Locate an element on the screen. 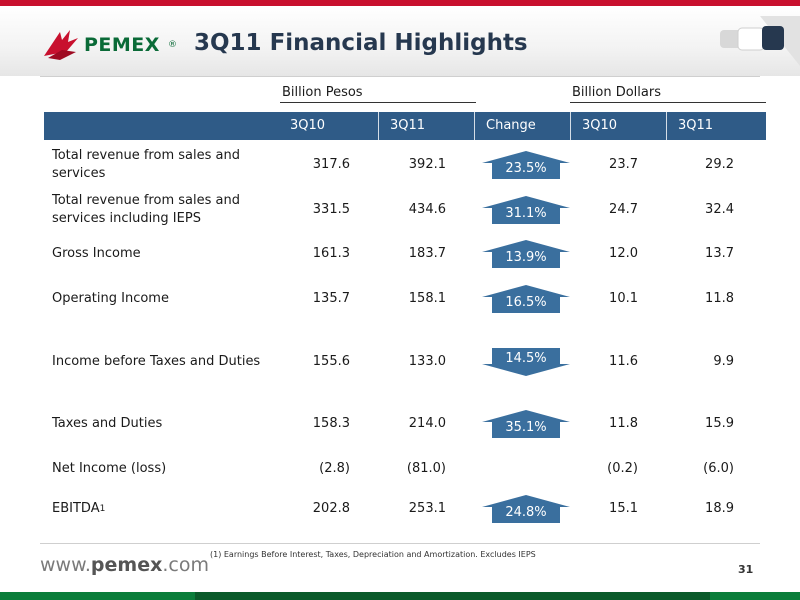 This screenshot has width=800, height=600. value-cell: (2.8) is located at coordinates (334, 468).